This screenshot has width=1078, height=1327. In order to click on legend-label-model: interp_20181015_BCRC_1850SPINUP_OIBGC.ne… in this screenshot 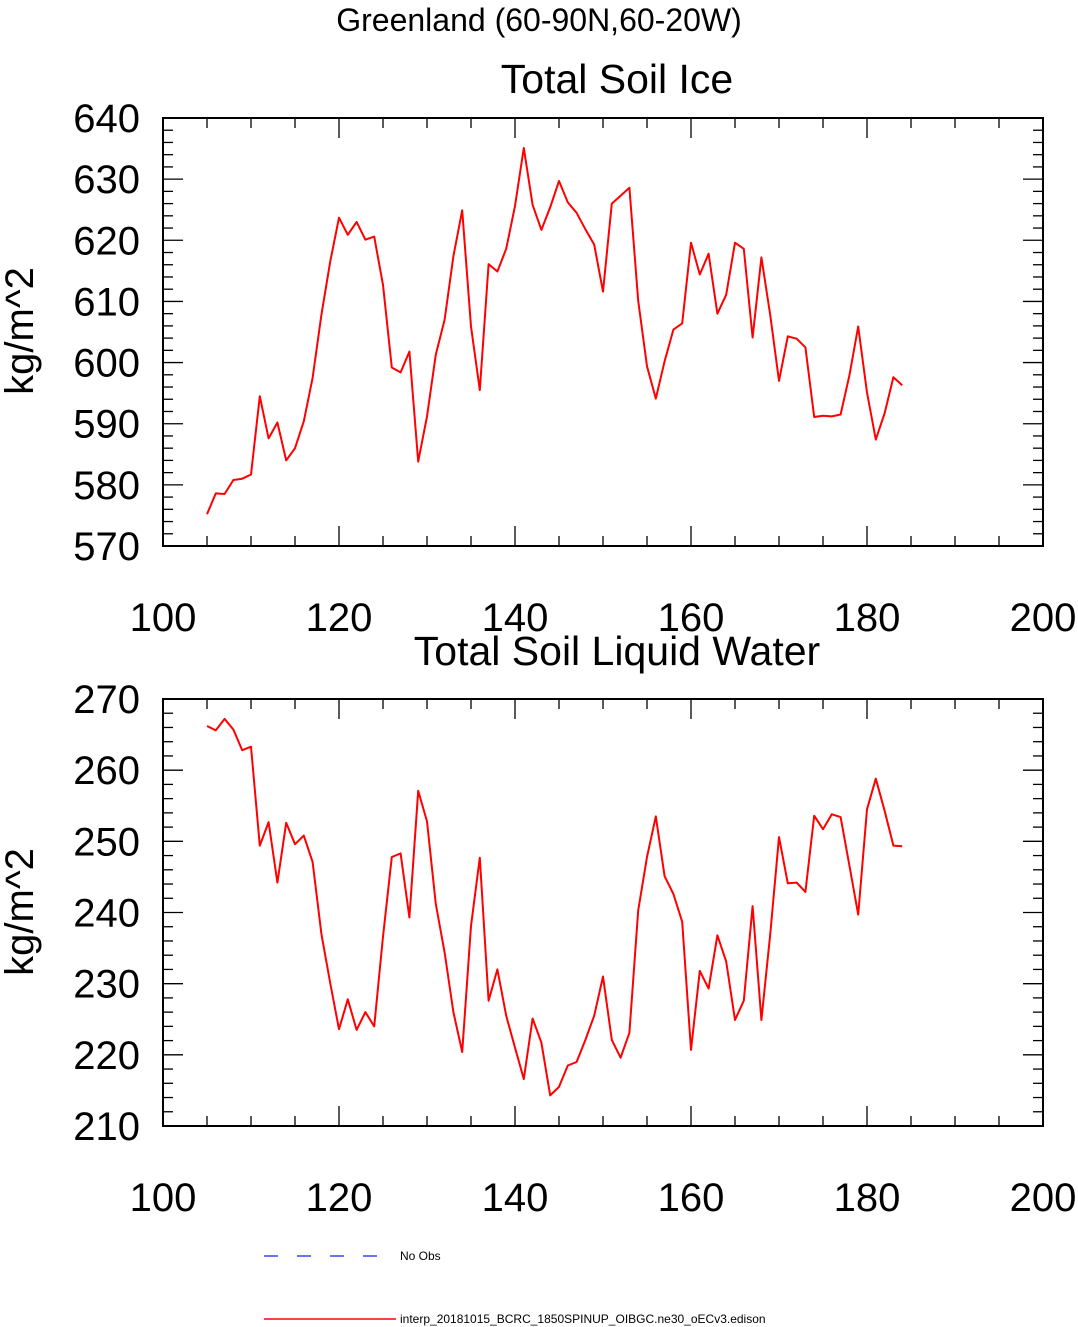, I will do `click(583, 1319)`.